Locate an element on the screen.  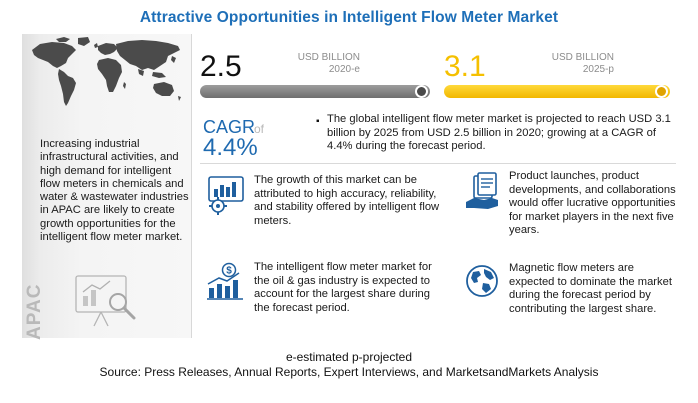
market-value-2025: 3.1 is located at coordinates (465, 66).